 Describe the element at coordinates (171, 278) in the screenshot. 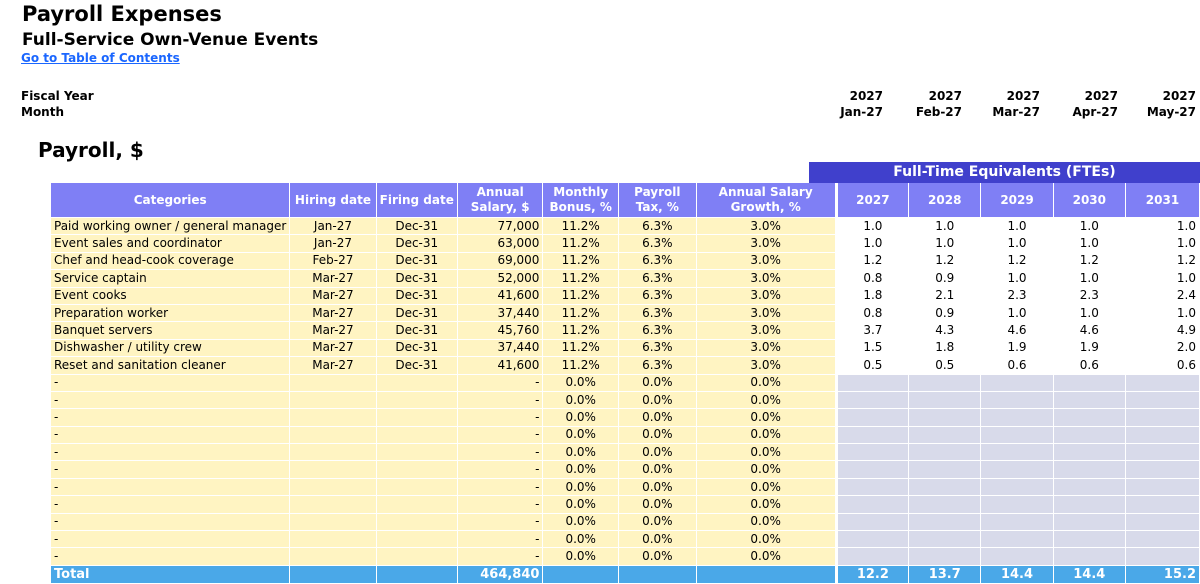

I see `category-cell: Service captain` at that location.